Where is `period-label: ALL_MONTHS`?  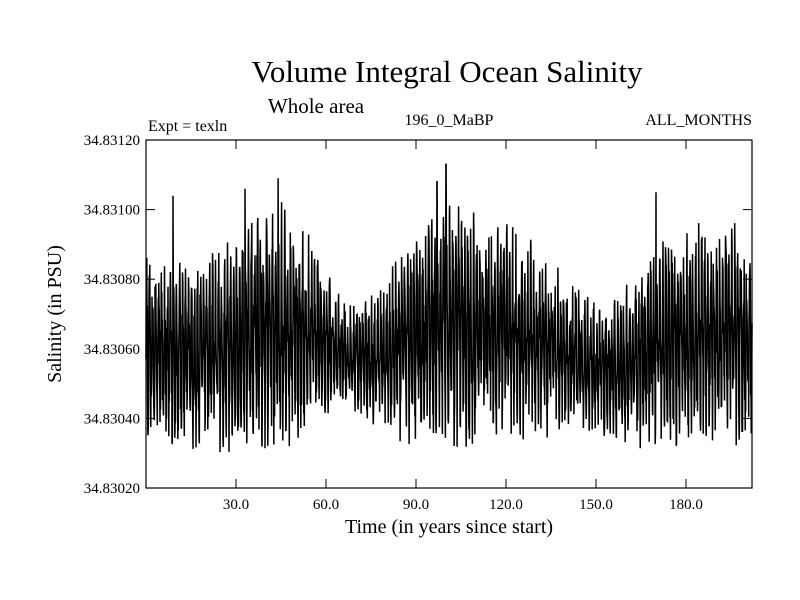 period-label: ALL_MONTHS is located at coordinates (698, 120).